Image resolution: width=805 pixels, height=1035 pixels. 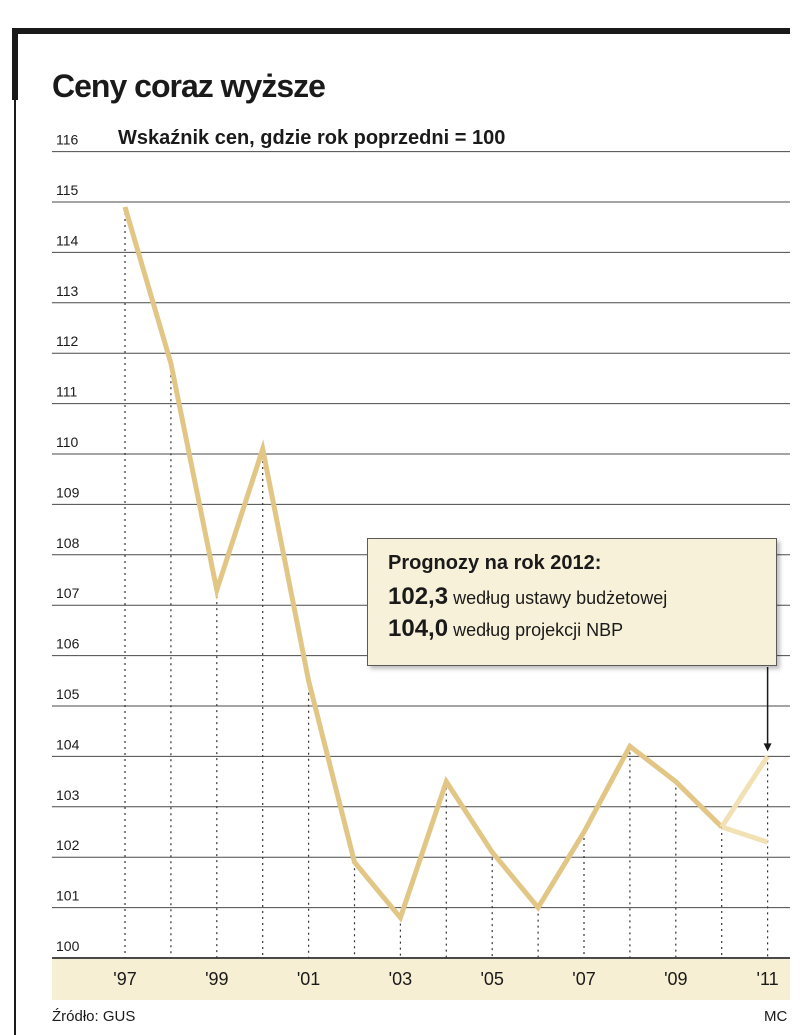 I want to click on y-tick-label-106: 106, so click(x=68, y=644).